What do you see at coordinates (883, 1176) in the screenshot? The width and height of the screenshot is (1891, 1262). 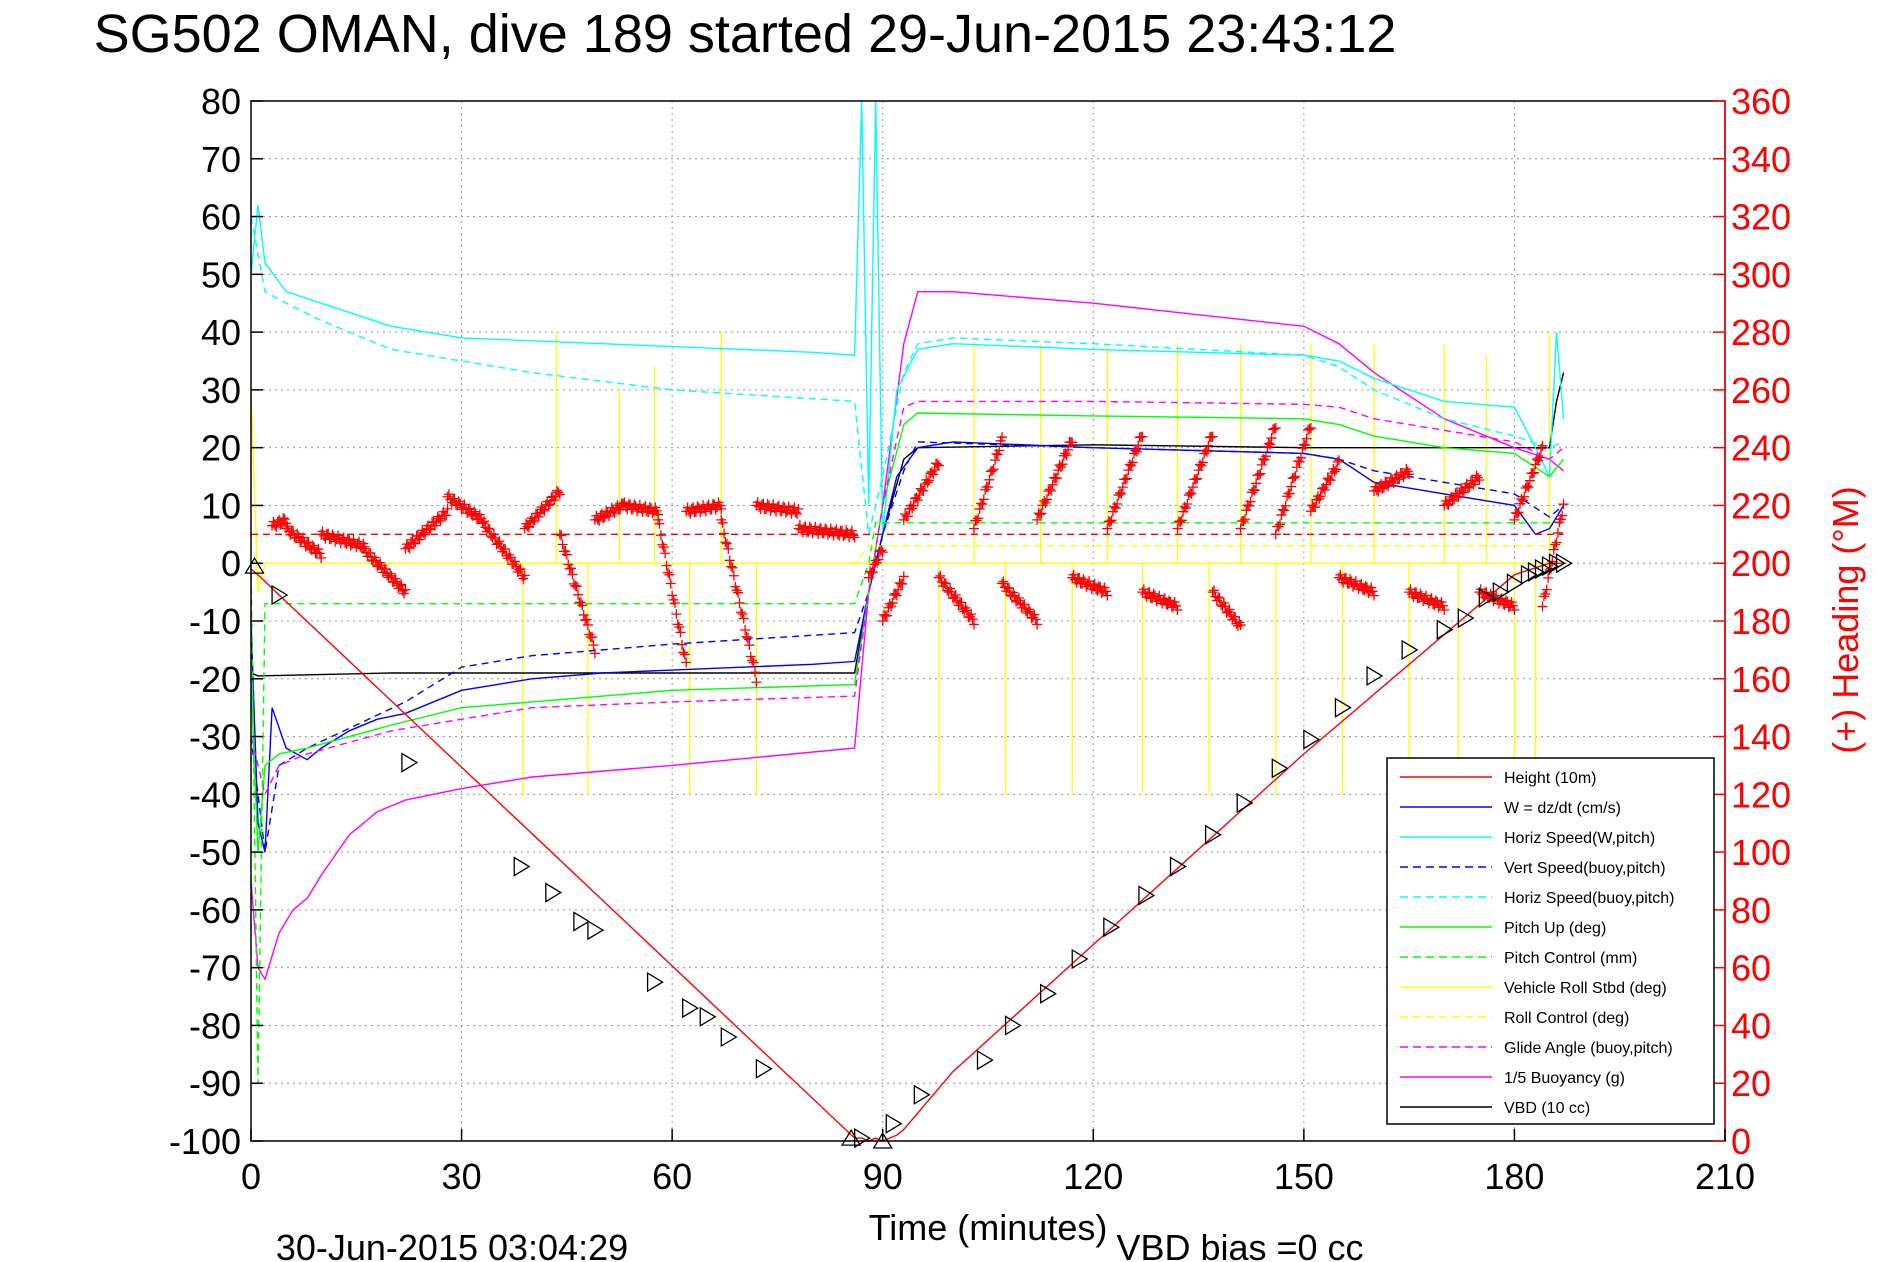 I see `x-tick-label: 90` at bounding box center [883, 1176].